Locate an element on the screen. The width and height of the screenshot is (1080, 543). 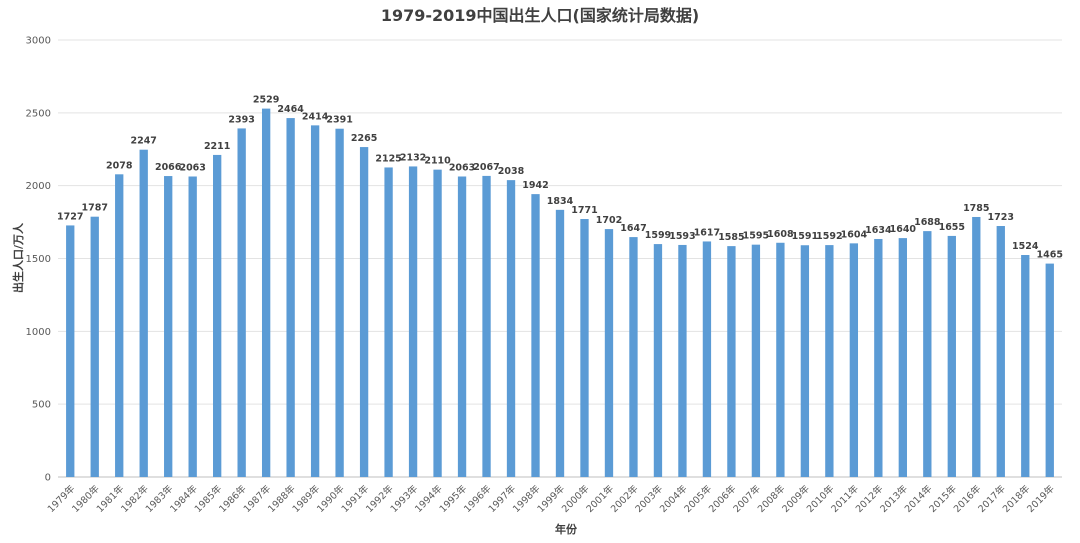
data-label: 1834 is located at coordinates (560, 201).